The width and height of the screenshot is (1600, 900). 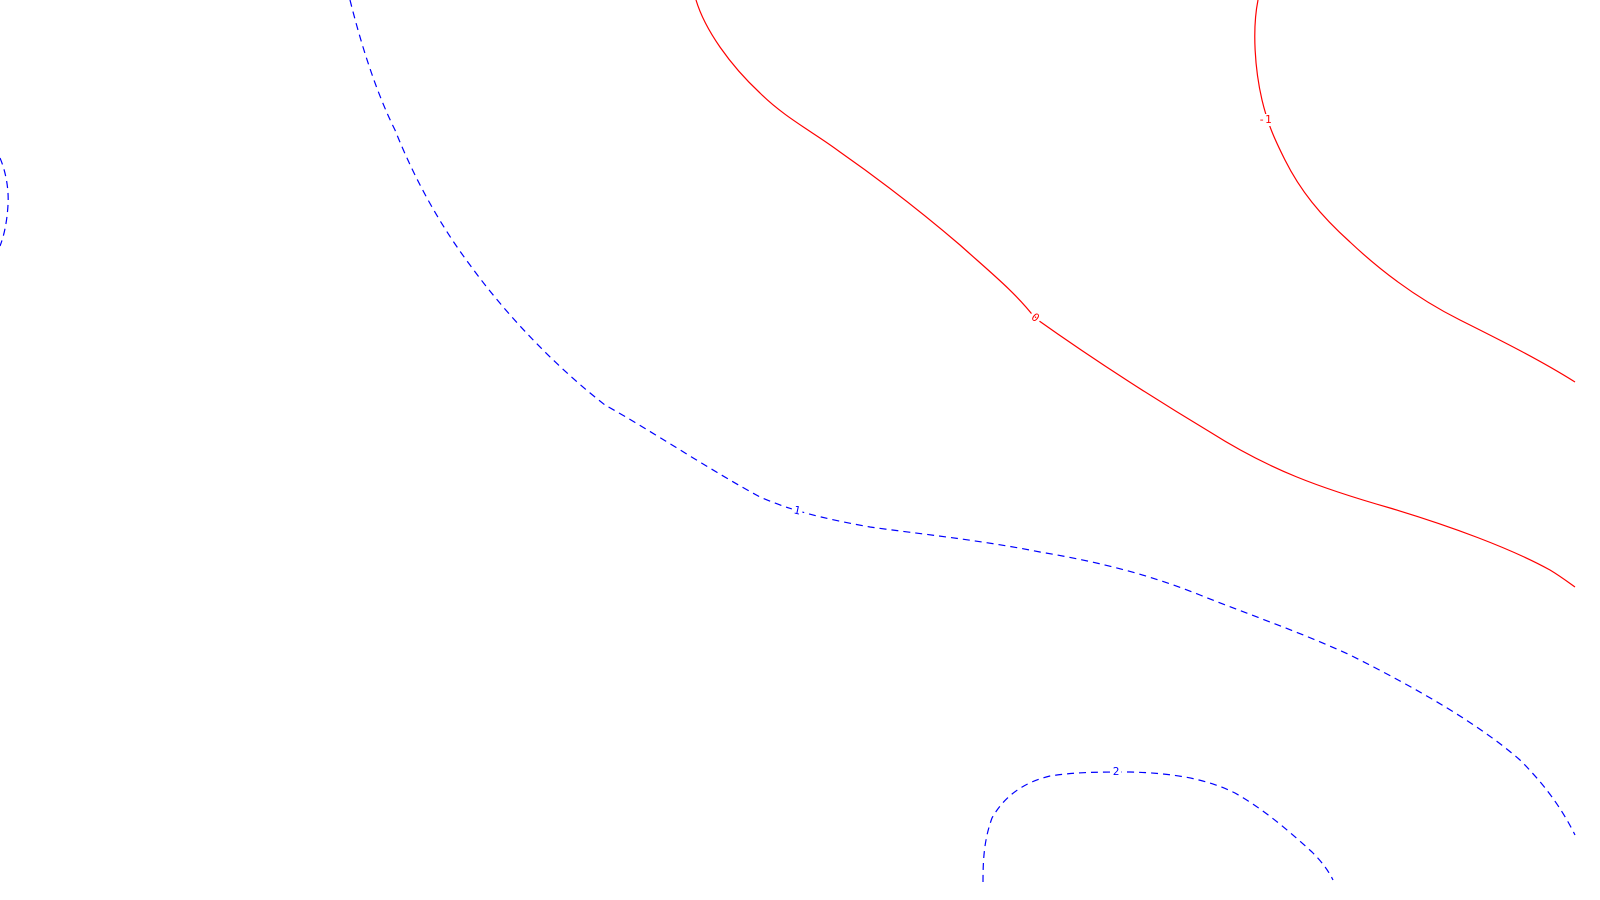 I want to click on contour-1-label-background, so click(x=797, y=511).